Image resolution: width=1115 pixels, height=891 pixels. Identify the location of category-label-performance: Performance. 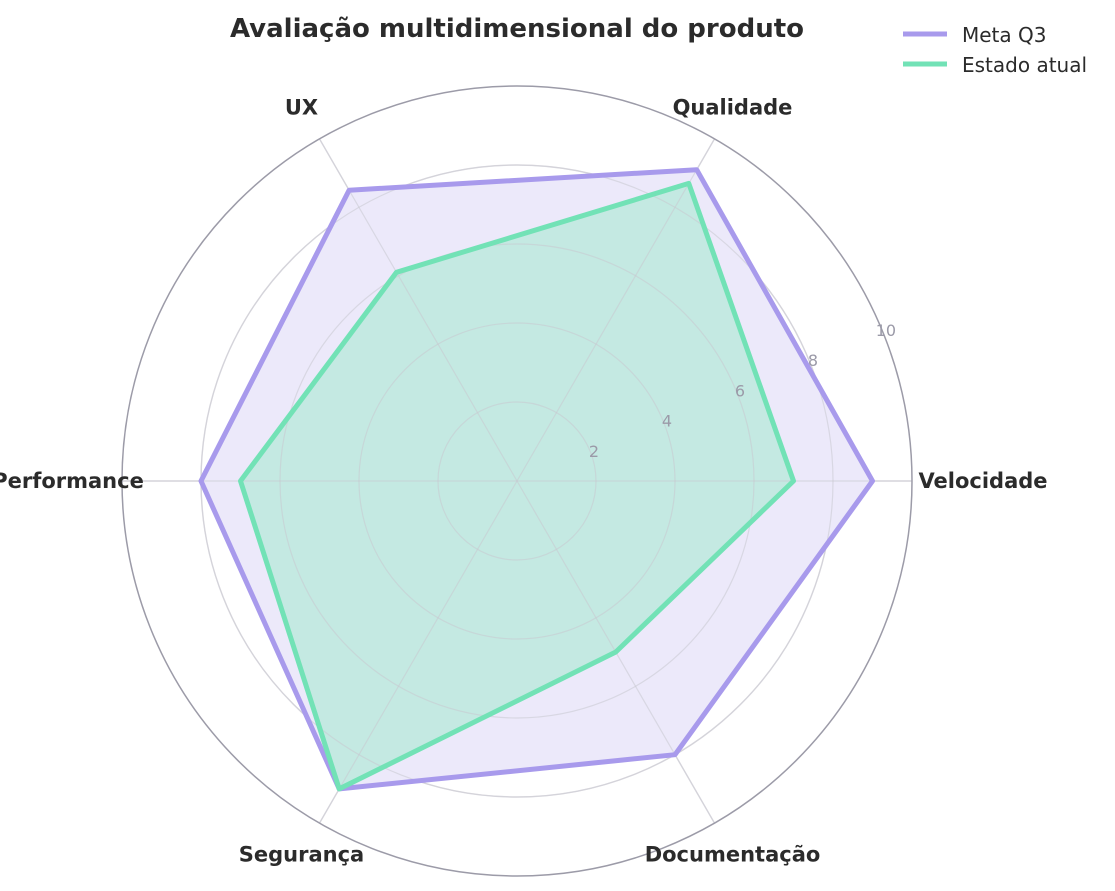
(72, 481).